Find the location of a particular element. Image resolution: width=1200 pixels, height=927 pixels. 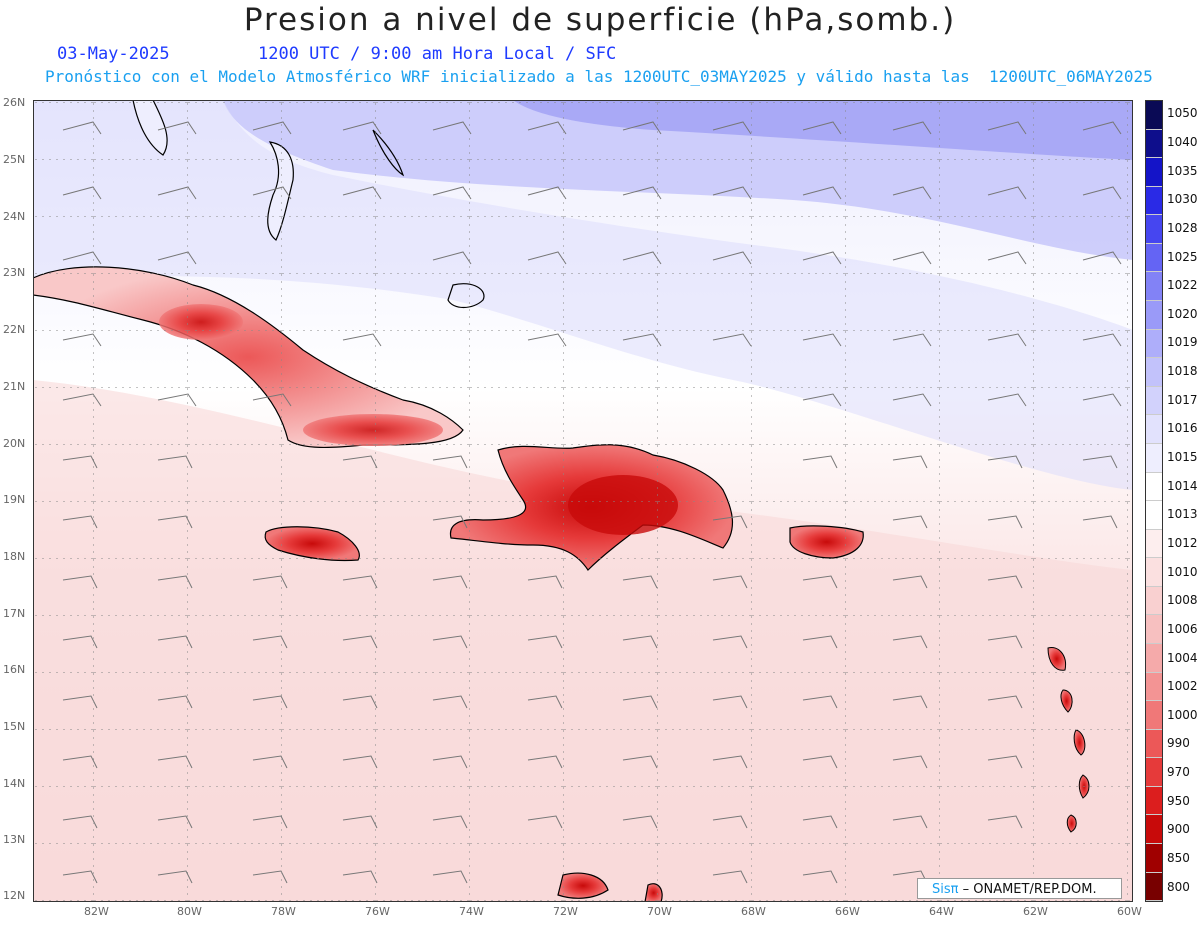

lat-label-26n: 26N is located at coordinates (14, 102).